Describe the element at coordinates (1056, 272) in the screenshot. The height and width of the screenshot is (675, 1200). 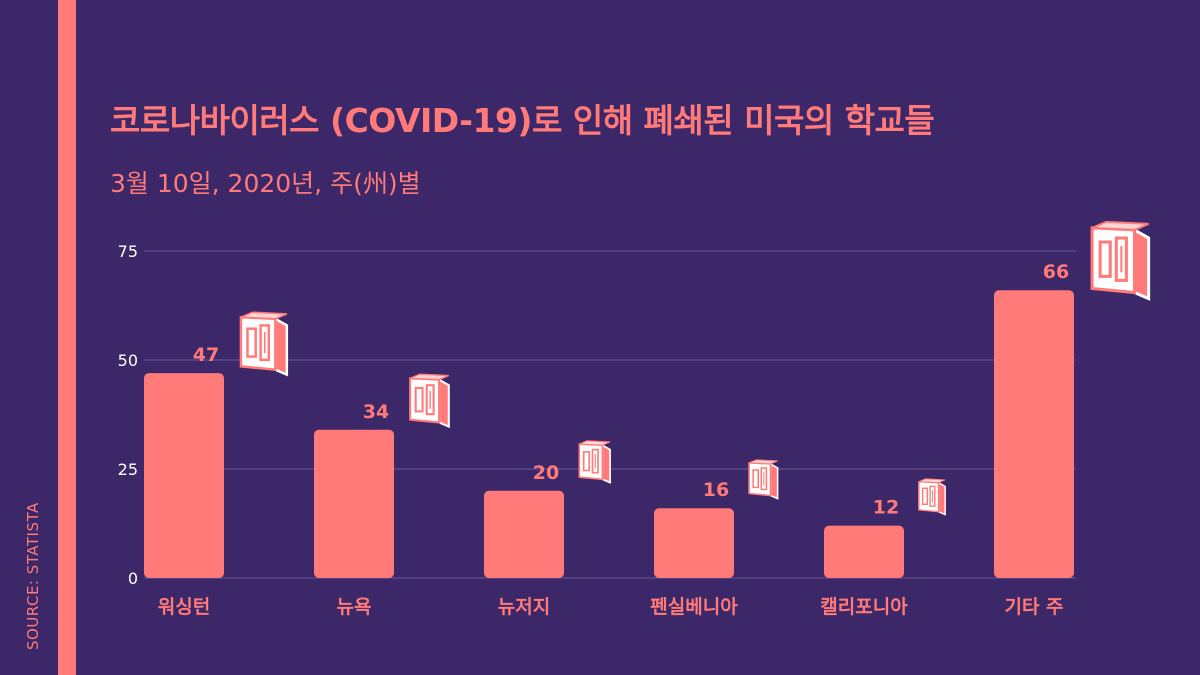
I see `data-label: 66` at that location.